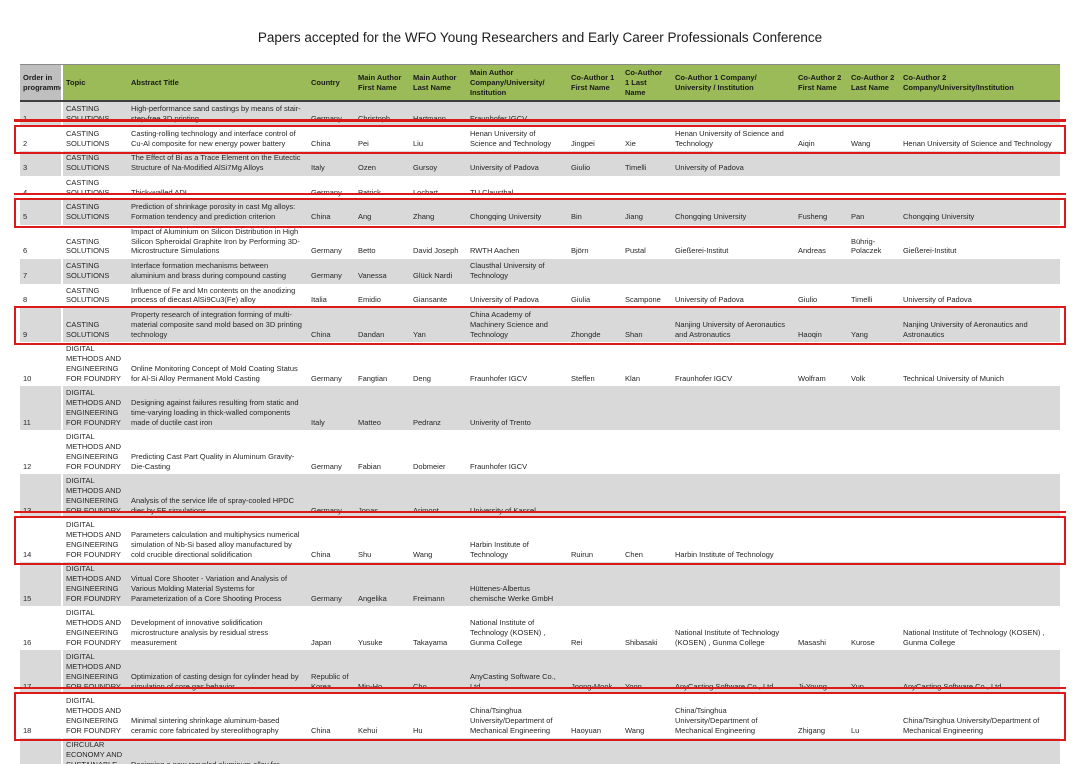 The image size is (1080, 764). What do you see at coordinates (874, 241) in the screenshot?
I see `cell-coauthor2-last: Bührig-Polaczek` at bounding box center [874, 241].